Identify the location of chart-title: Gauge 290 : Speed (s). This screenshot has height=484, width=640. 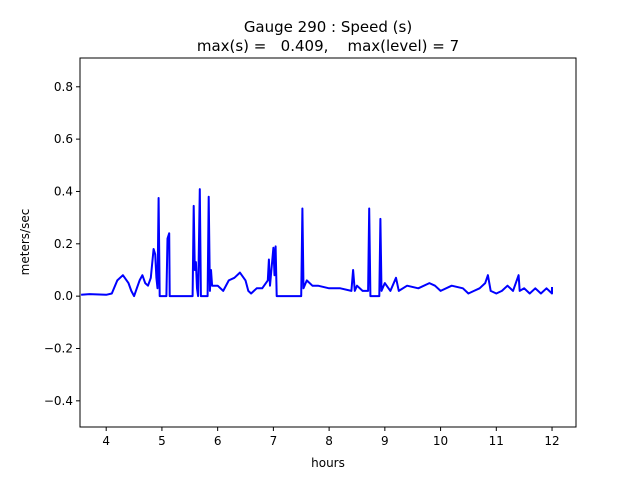
(328, 27).